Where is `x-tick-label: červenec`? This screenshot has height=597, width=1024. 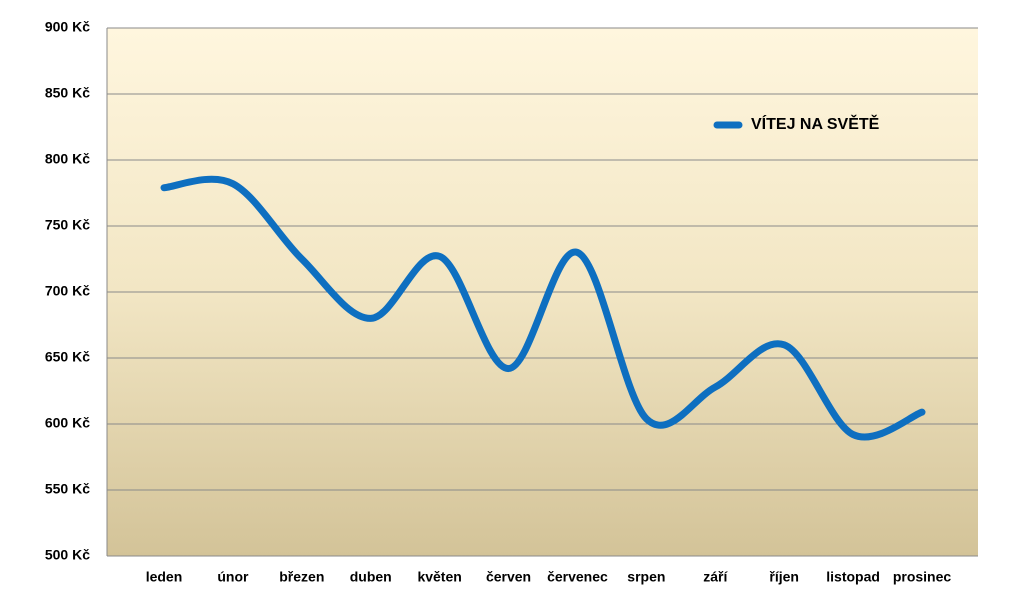
x-tick-label: červenec is located at coordinates (577, 577).